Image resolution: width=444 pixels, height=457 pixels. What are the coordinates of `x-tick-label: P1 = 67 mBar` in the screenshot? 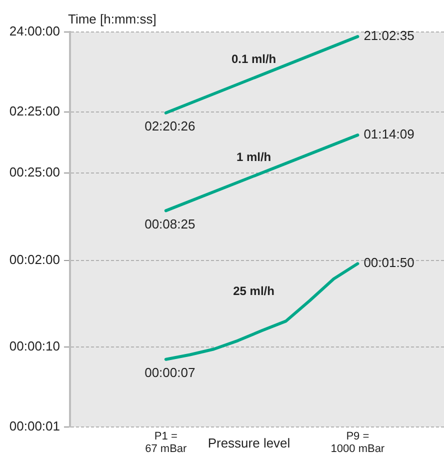 It's located at (166, 443).